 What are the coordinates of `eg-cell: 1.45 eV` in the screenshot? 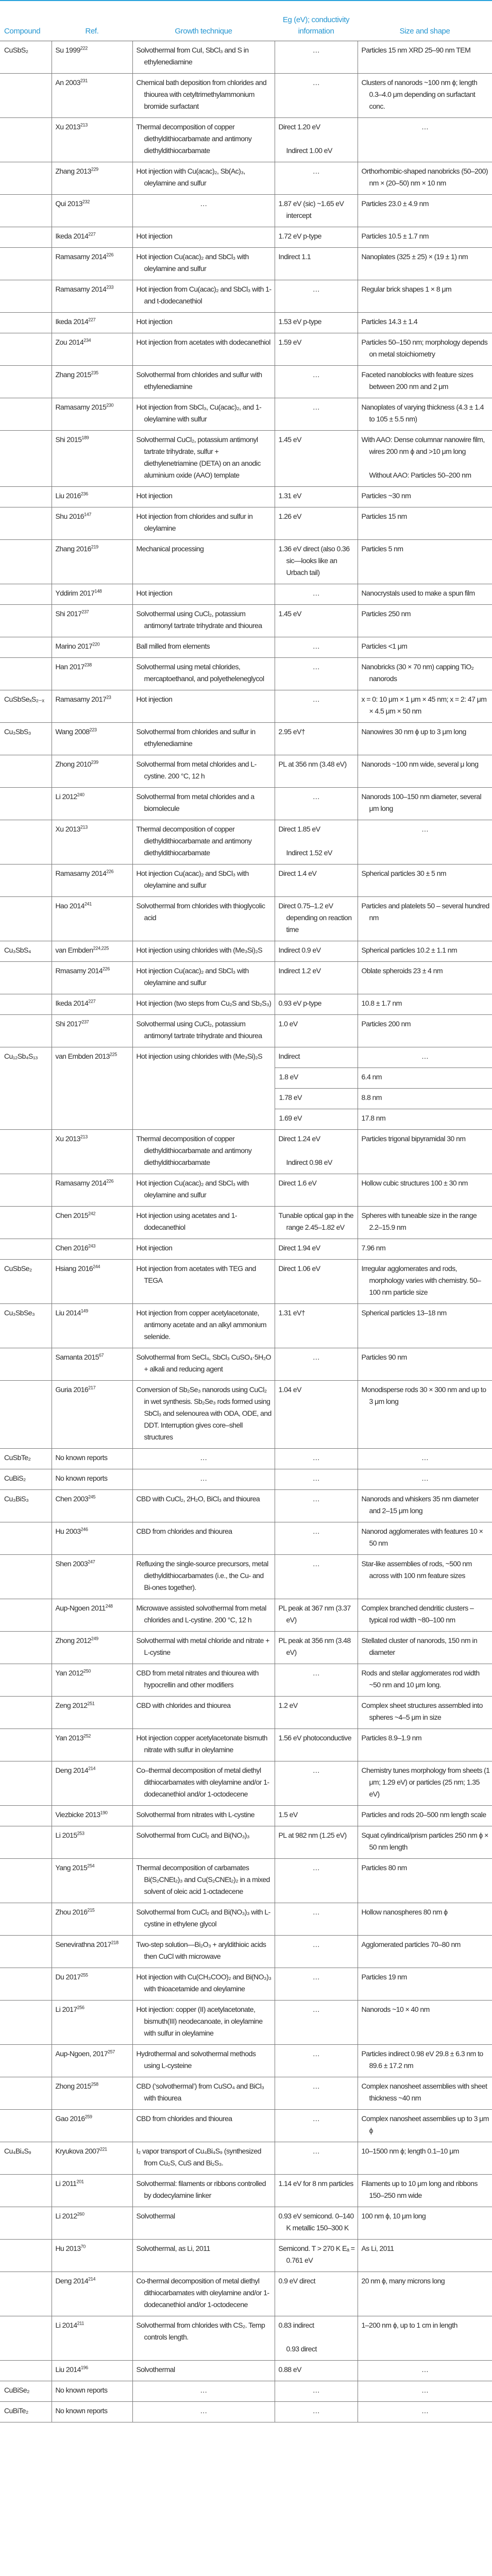 It's located at (316, 620).